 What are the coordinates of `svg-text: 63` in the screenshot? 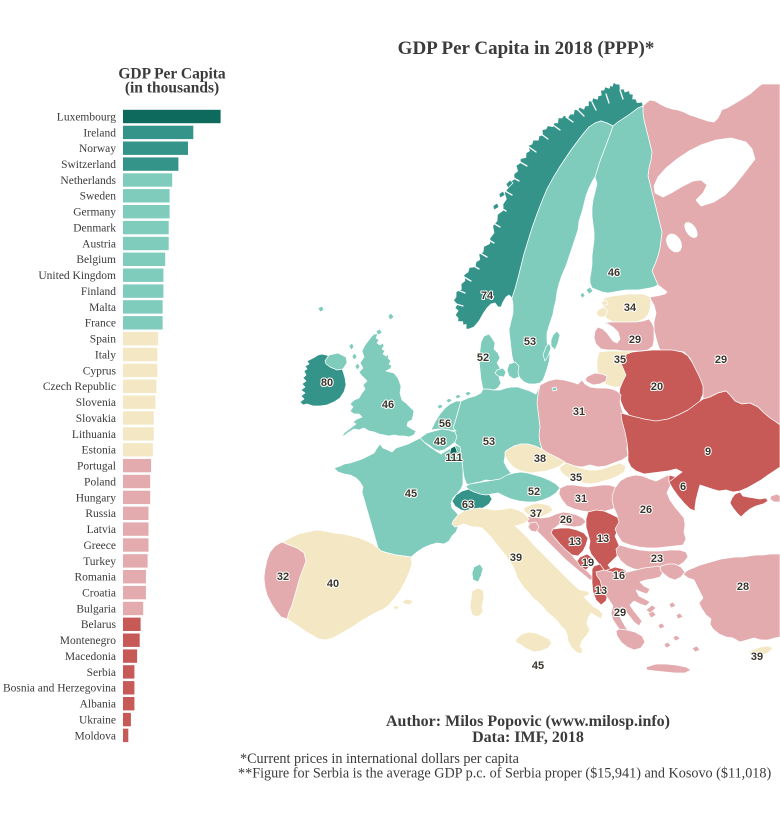 It's located at (468, 505).